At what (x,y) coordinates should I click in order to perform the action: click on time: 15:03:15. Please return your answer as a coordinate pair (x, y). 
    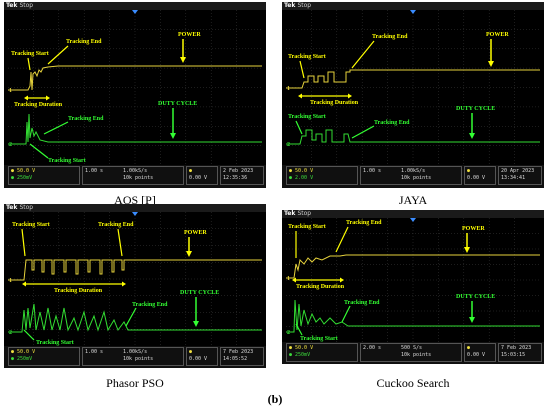
    Looking at the image, I should click on (513, 355).